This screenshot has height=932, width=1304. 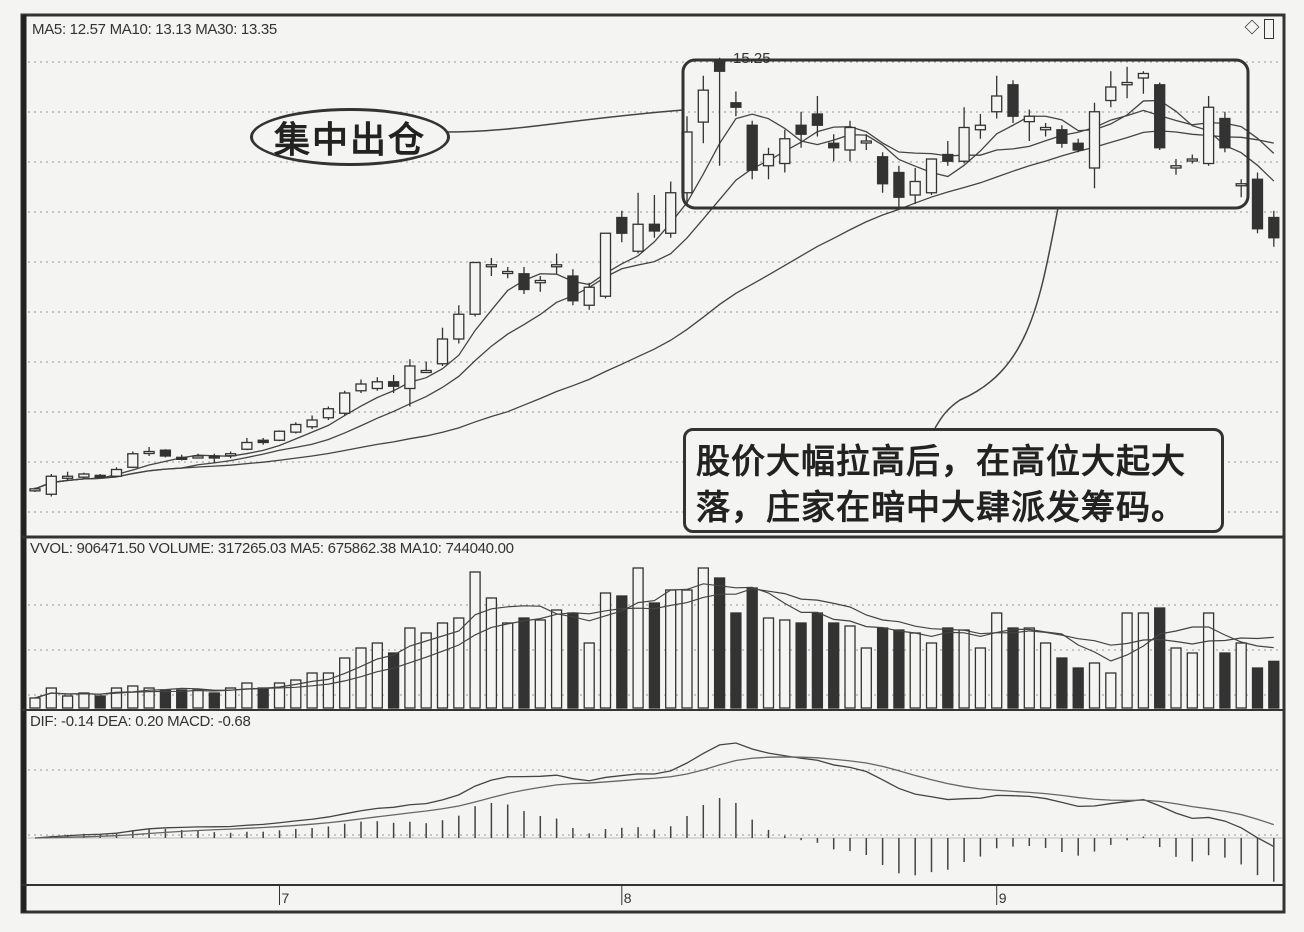 I want to click on dea-line, so click(x=654, y=797).